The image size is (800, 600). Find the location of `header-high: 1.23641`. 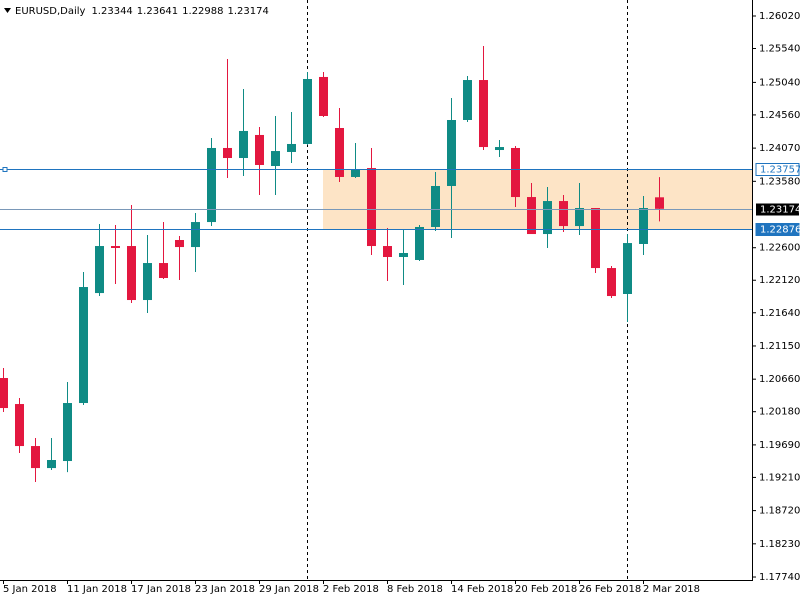

header-high: 1.23641 is located at coordinates (157, 11).